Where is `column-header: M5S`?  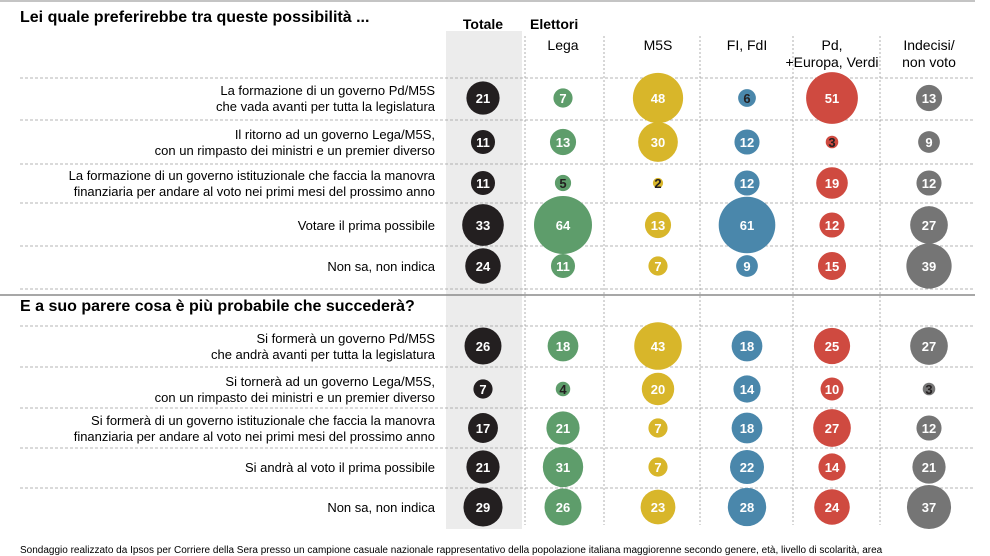
column-header: M5S is located at coordinates (658, 45).